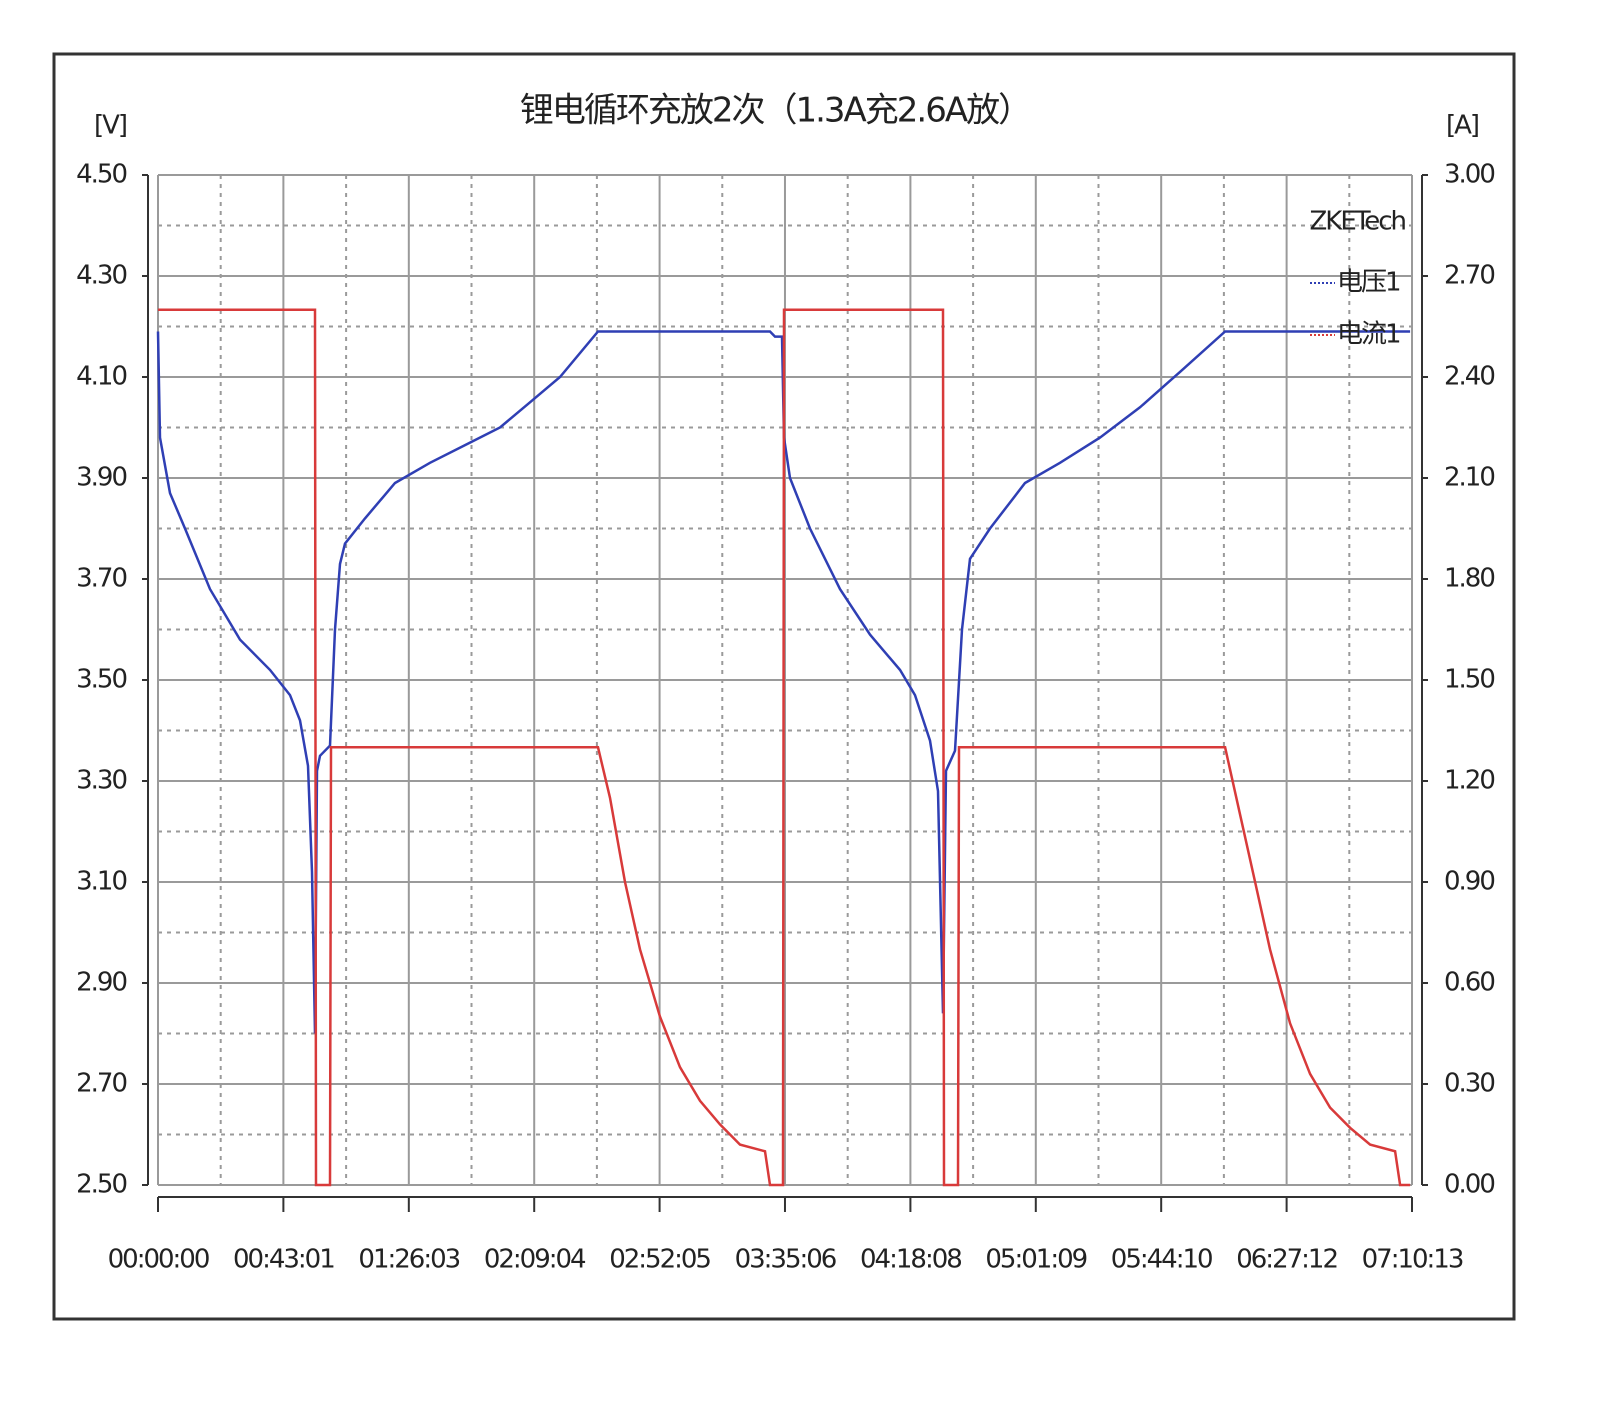 The image size is (1600, 1403). What do you see at coordinates (1357, 222) in the screenshot?
I see `watermark: ZKETech` at bounding box center [1357, 222].